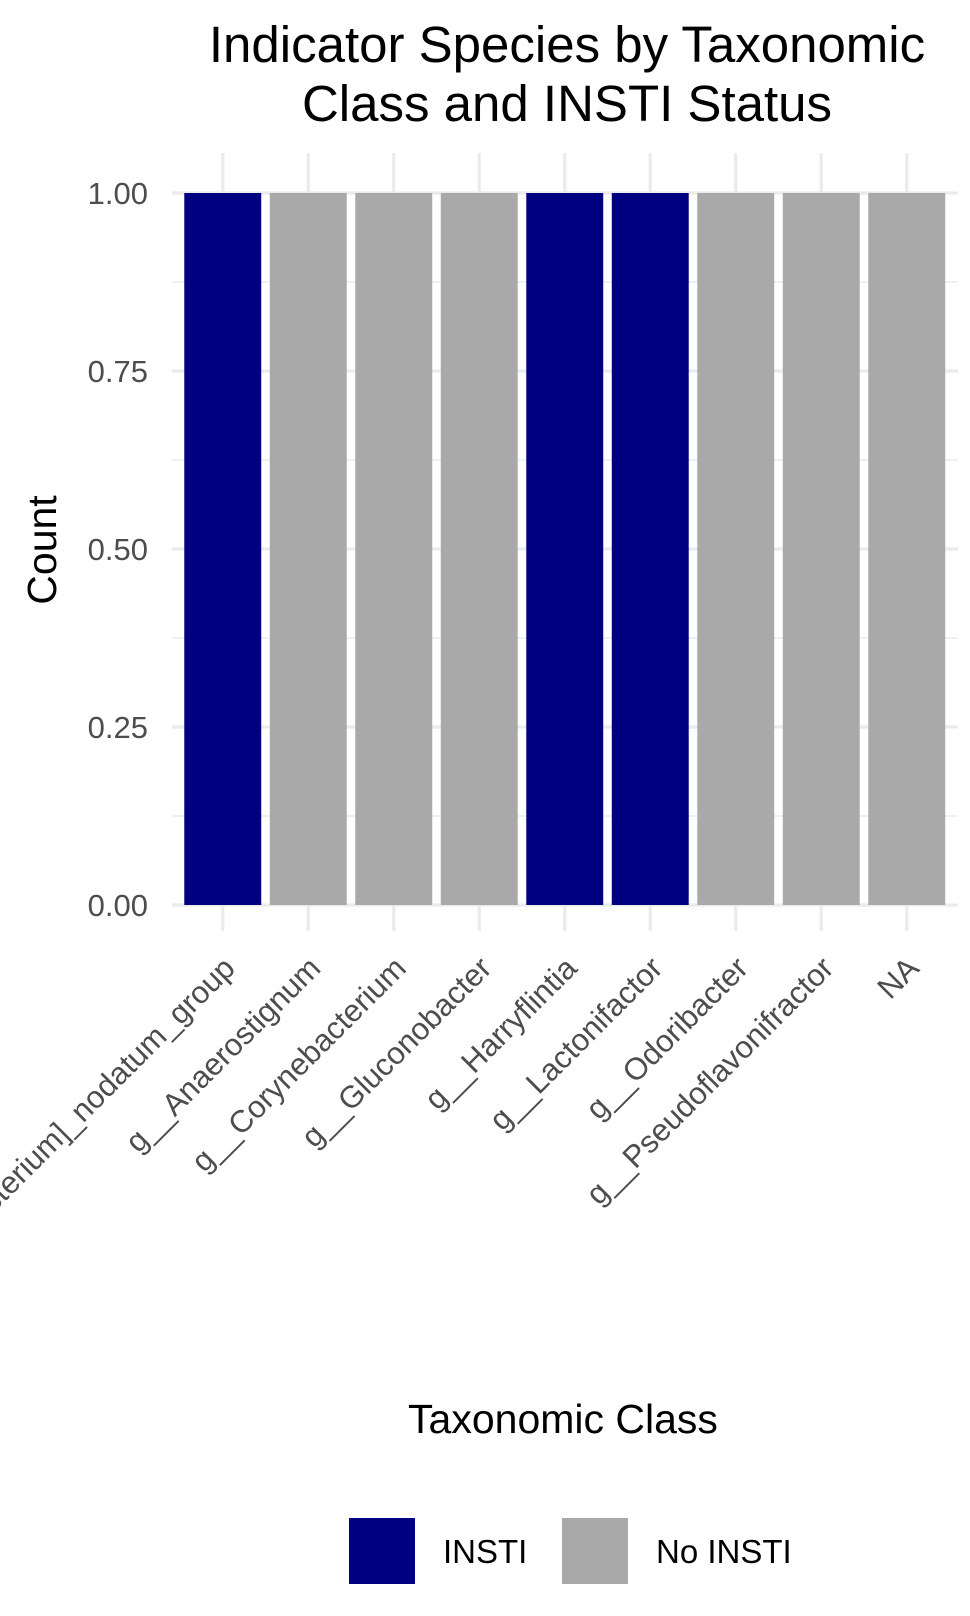 The height and width of the screenshot is (1616, 970). What do you see at coordinates (897, 977) in the screenshot?
I see `x-tick-label: NA` at bounding box center [897, 977].